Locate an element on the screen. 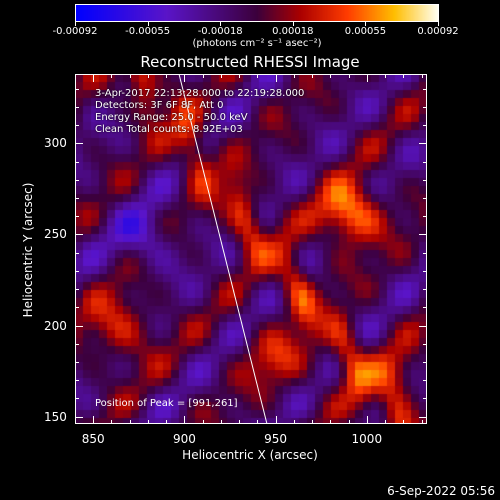 This screenshot has width=500, height=500. y-axis-label: Heliocentric Y (arcsec) is located at coordinates (28, 250).